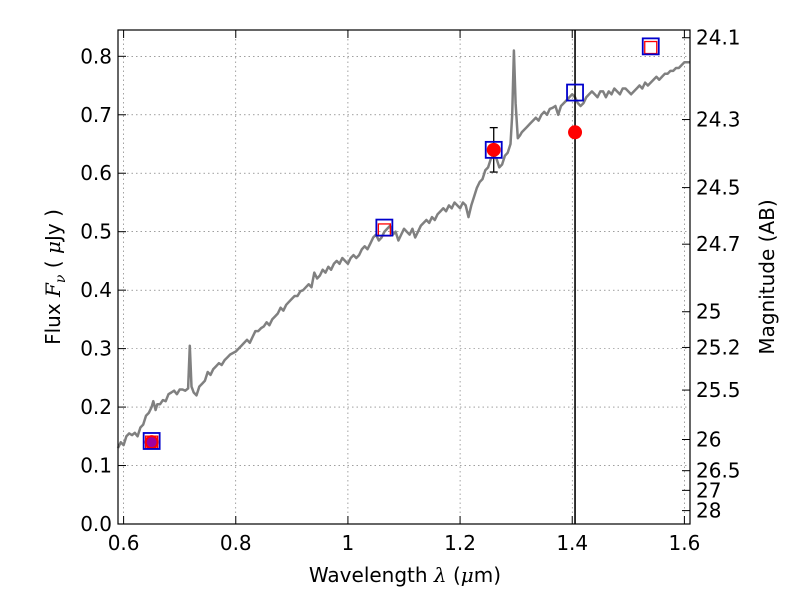  Describe the element at coordinates (440, 575) in the screenshot. I see `x-axis-label-symbol: λ` at that location.